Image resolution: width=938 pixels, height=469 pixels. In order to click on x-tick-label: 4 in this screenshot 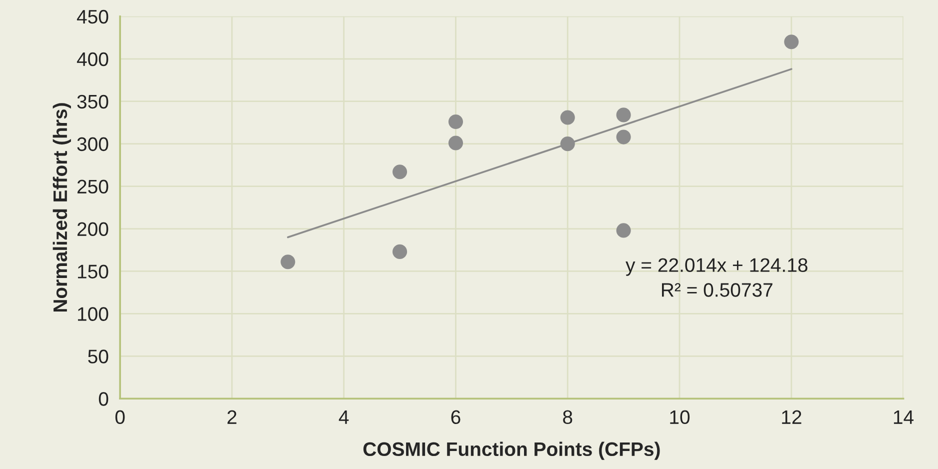, I will do `click(343, 417)`.